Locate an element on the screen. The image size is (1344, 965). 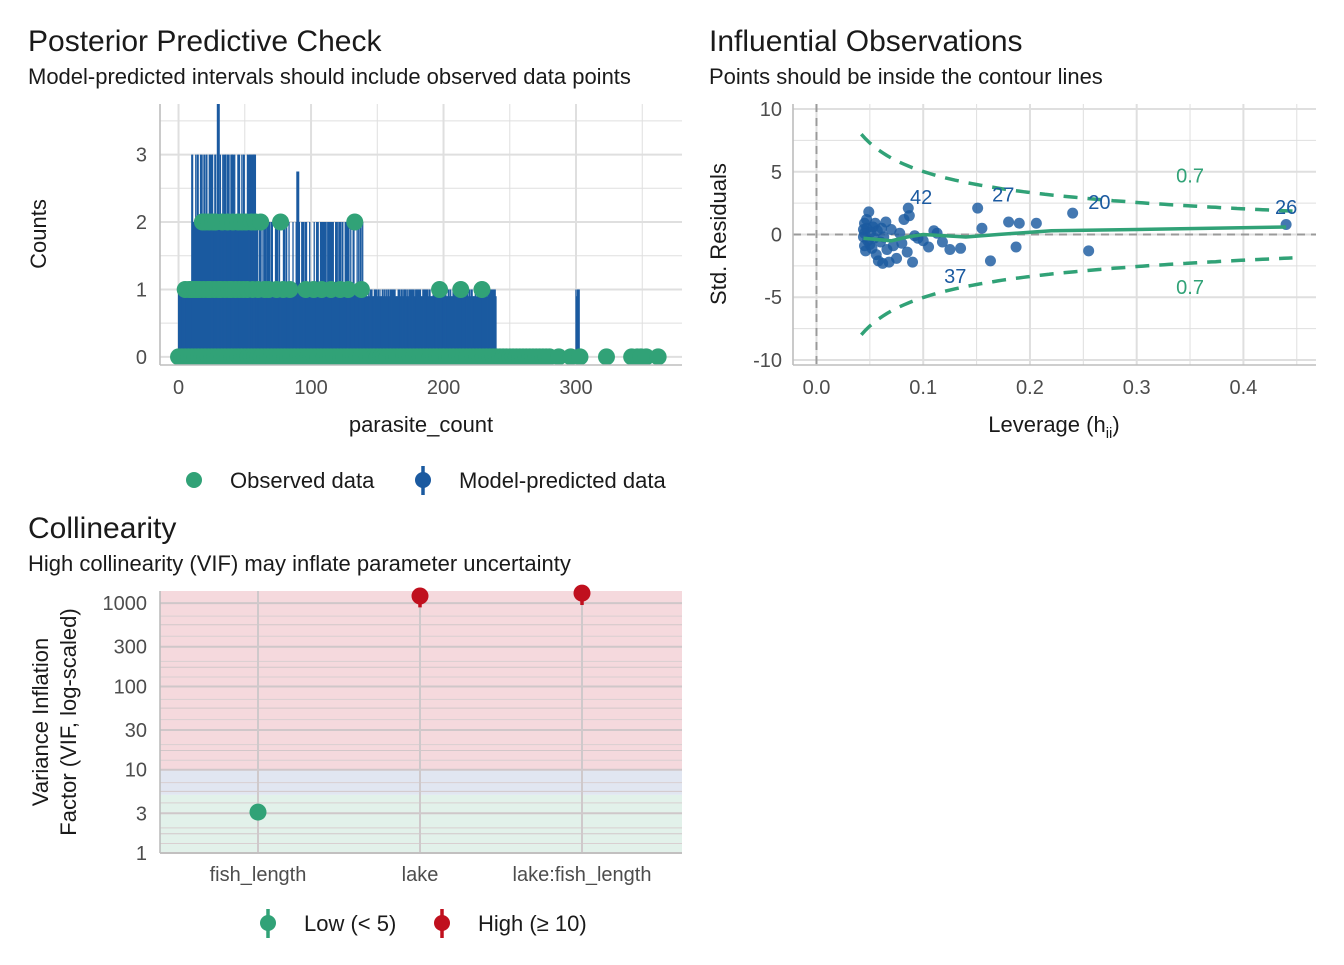
collinearity-y-tick-label: 1000 is located at coordinates (125, 604).